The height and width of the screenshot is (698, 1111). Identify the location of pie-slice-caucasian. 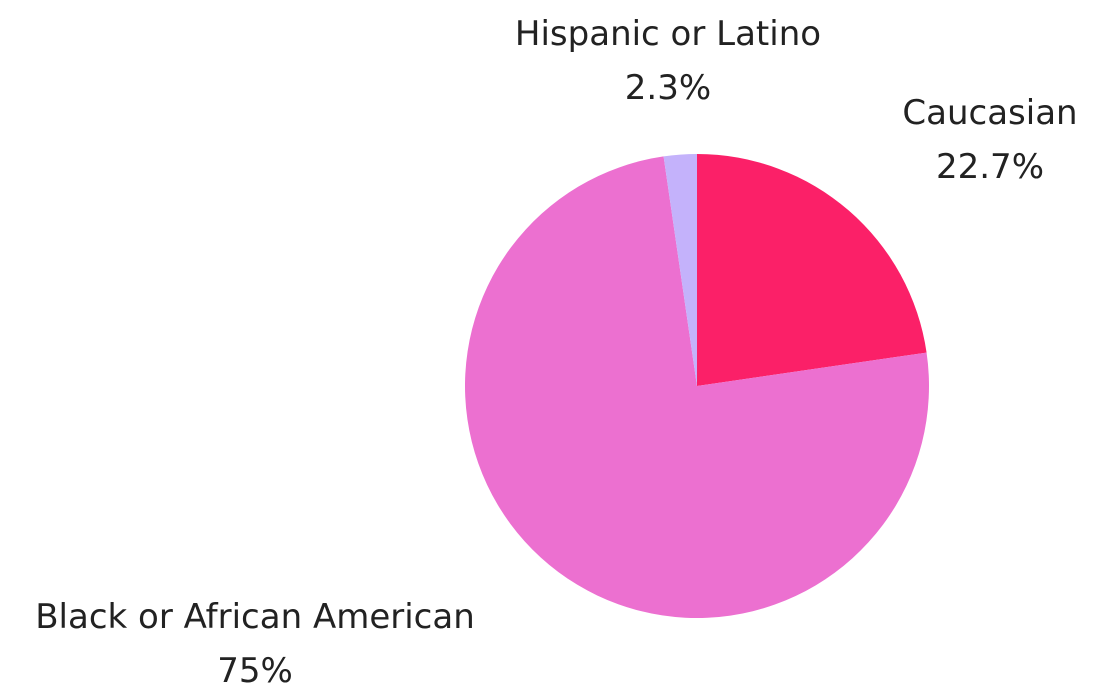
(812, 270).